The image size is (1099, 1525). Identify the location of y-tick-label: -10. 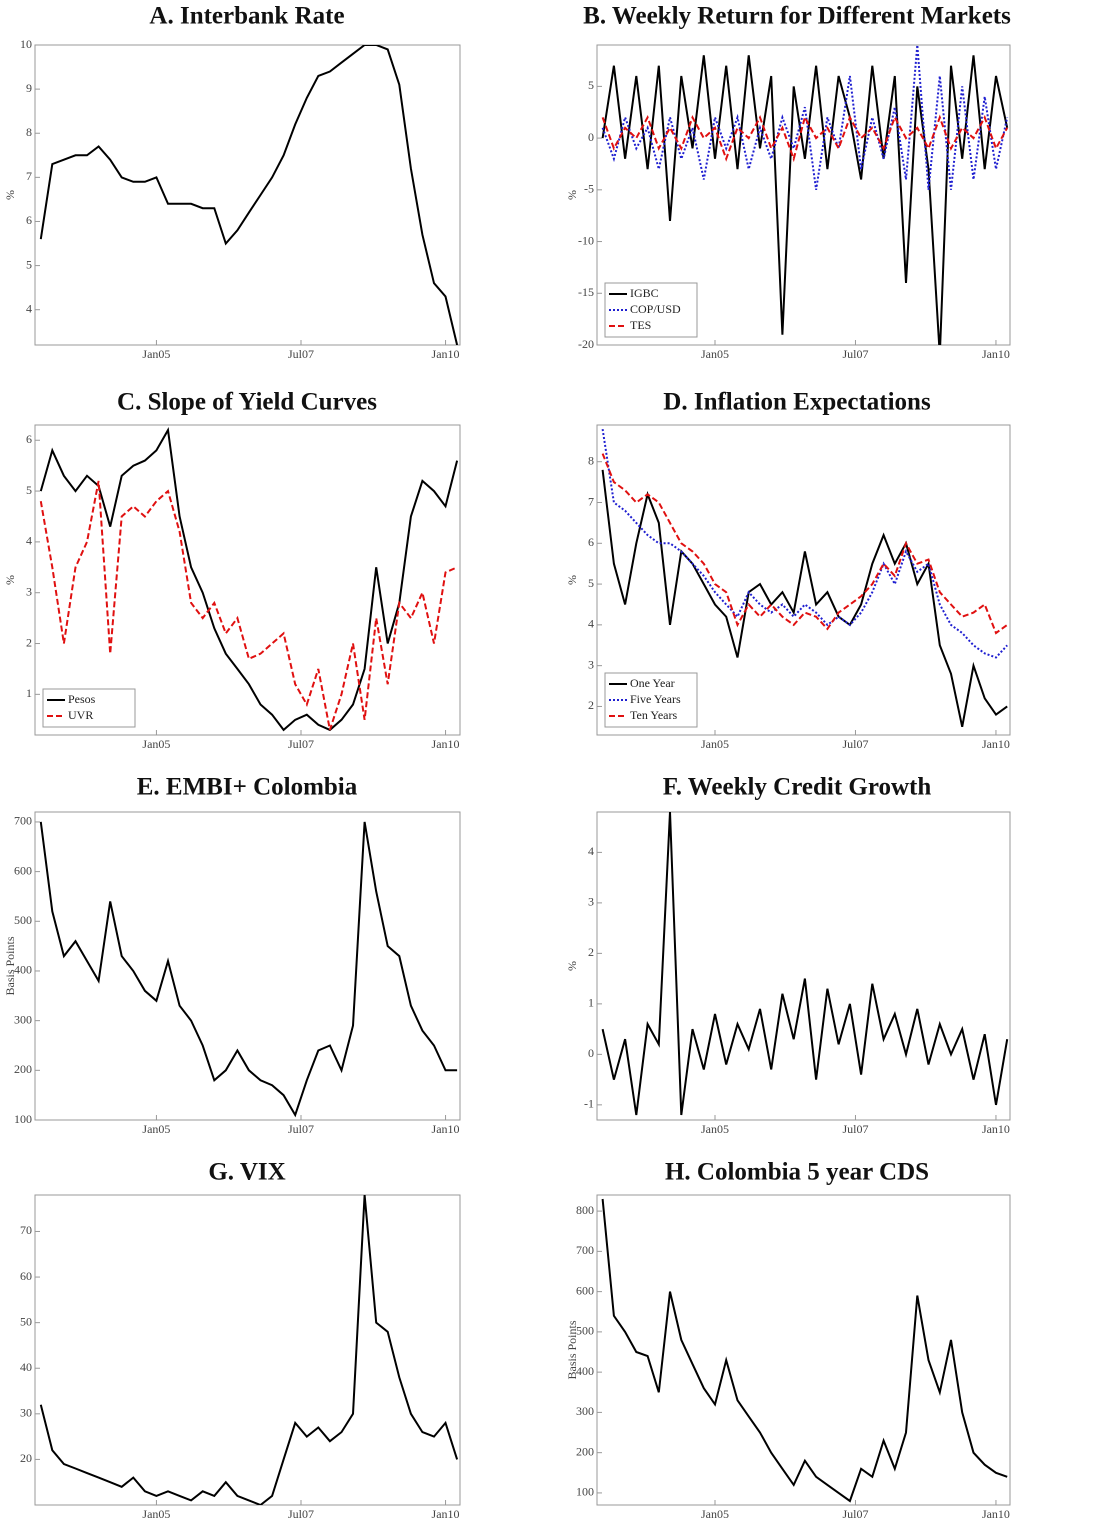
(586, 240).